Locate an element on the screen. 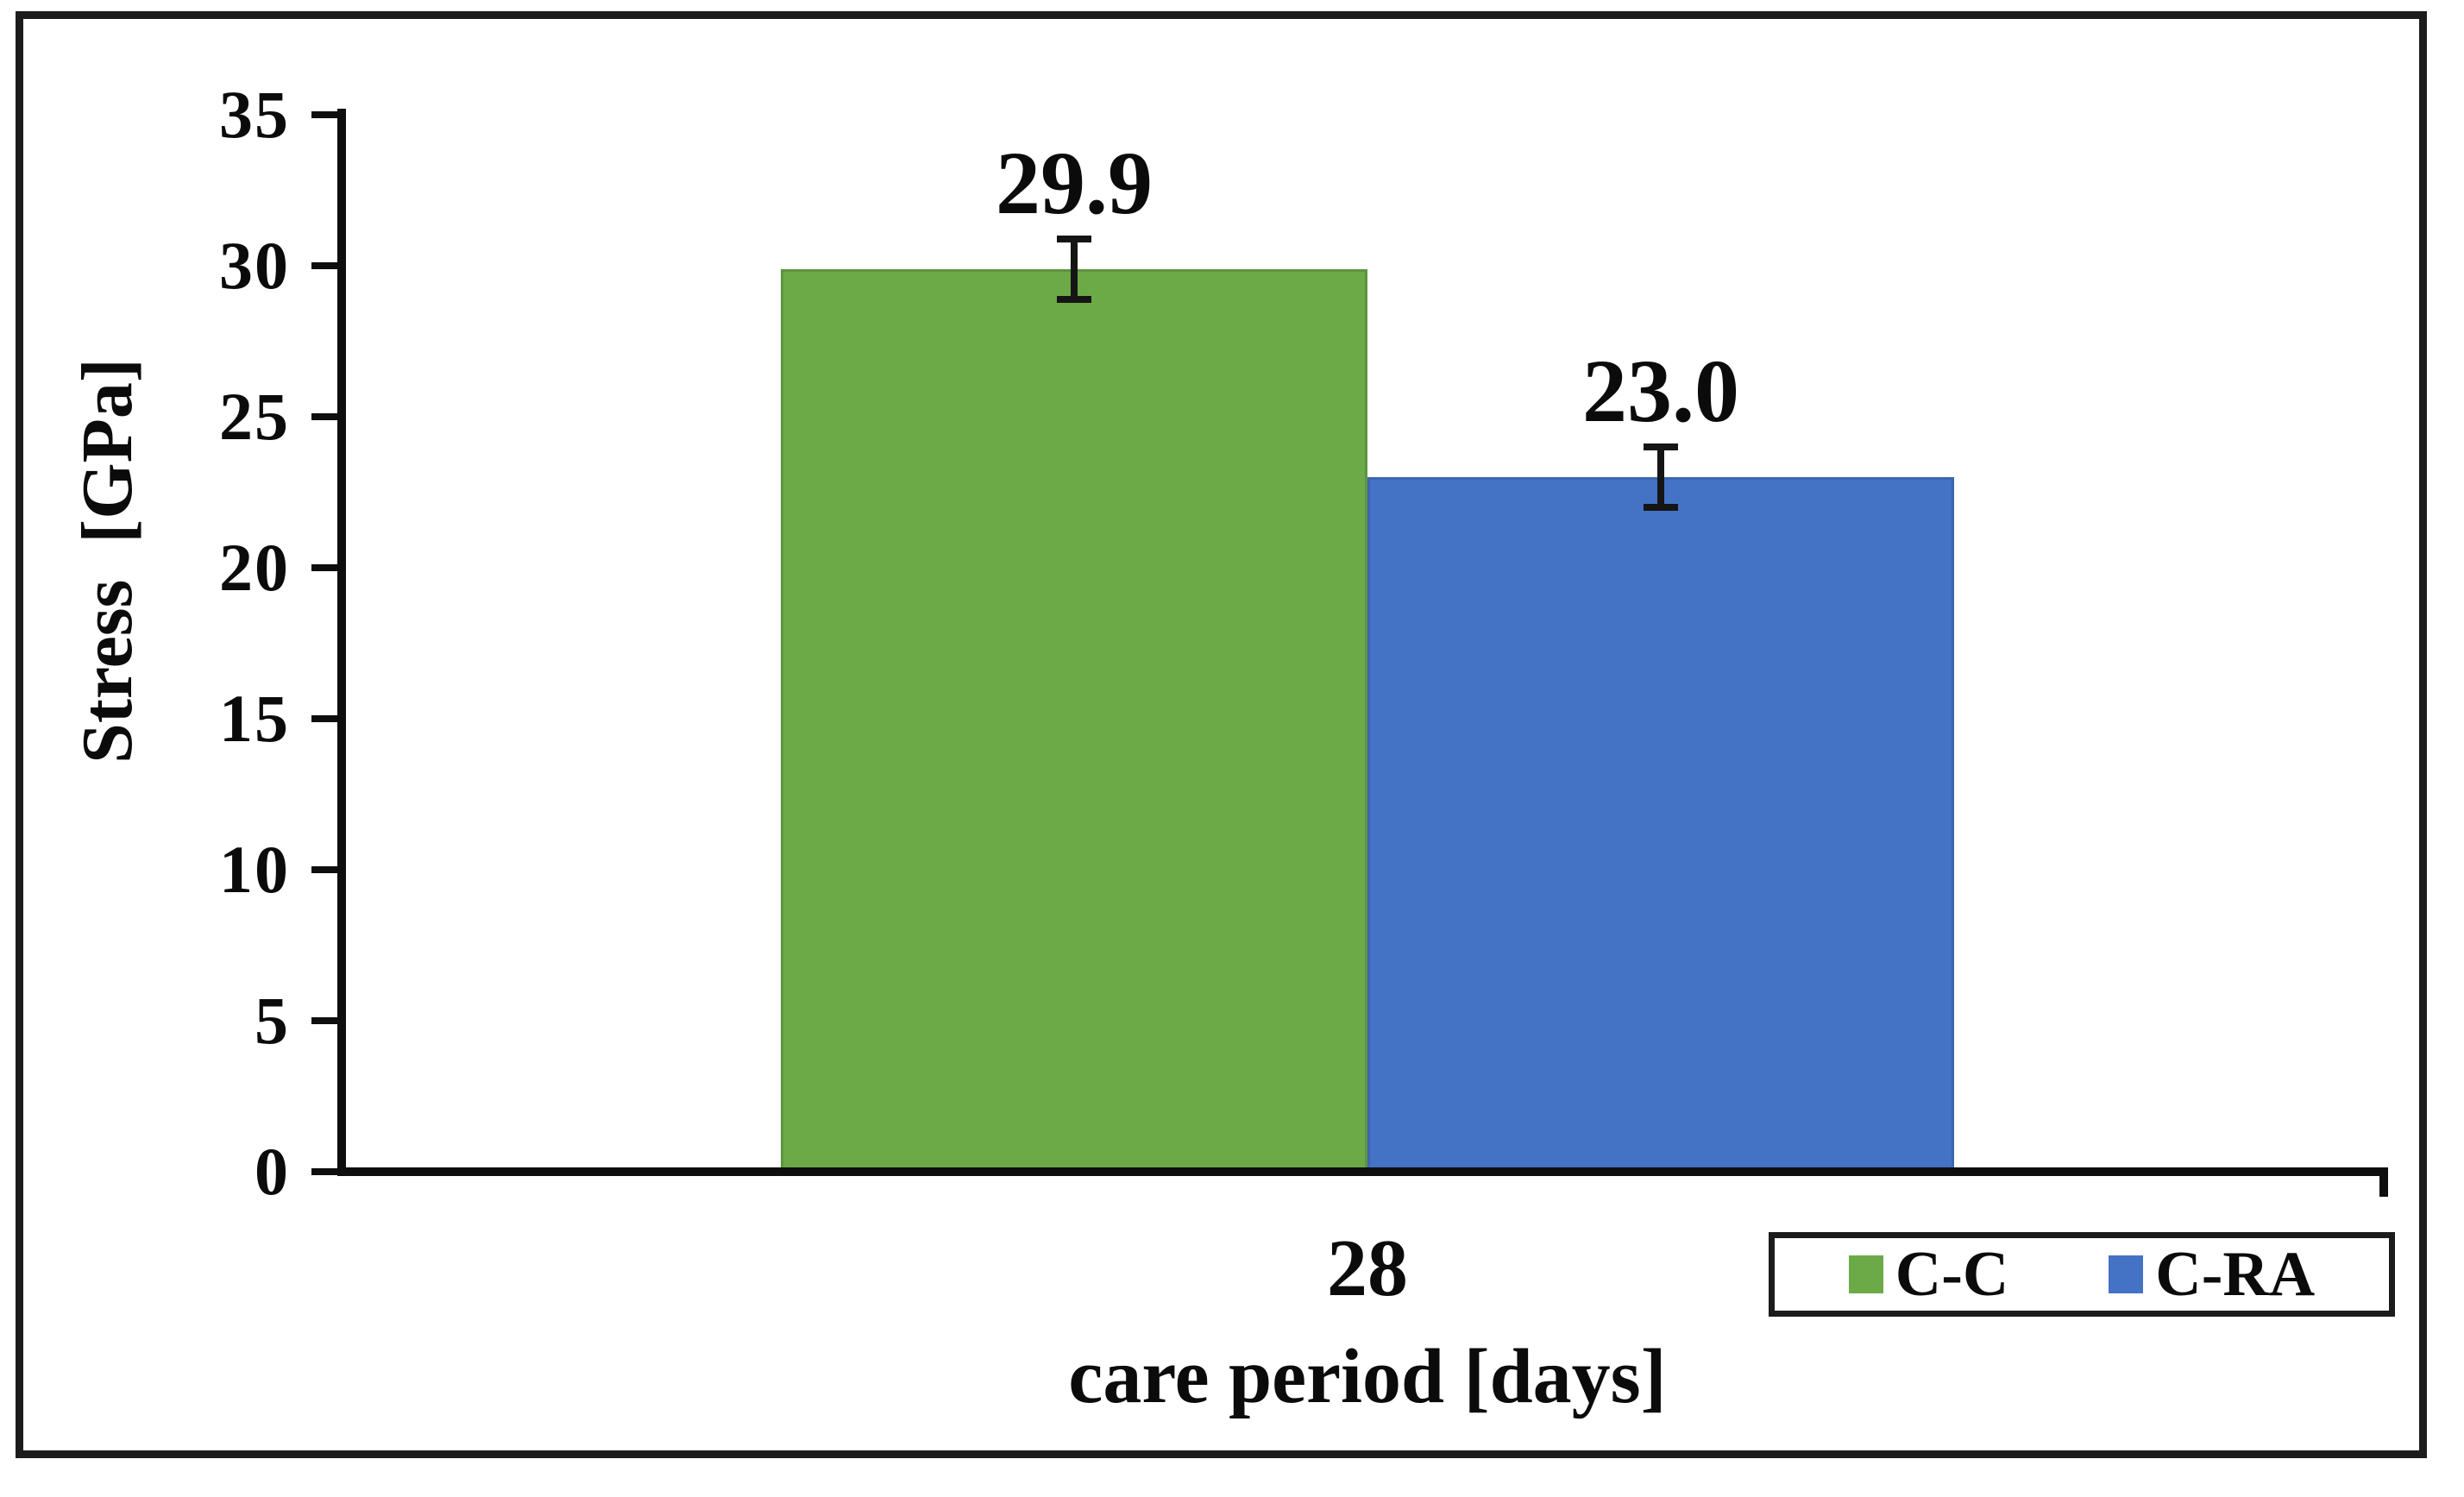  data-label-c-c: 29.9 is located at coordinates (1075, 183).